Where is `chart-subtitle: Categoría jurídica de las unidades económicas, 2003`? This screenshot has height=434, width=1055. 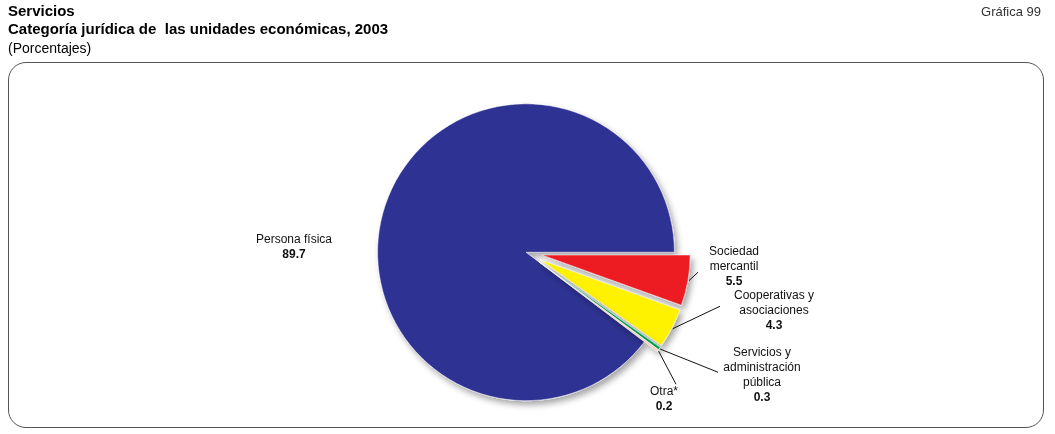
chart-subtitle: Categoría jurídica de las unidades económicas, 2003 is located at coordinates (198, 29).